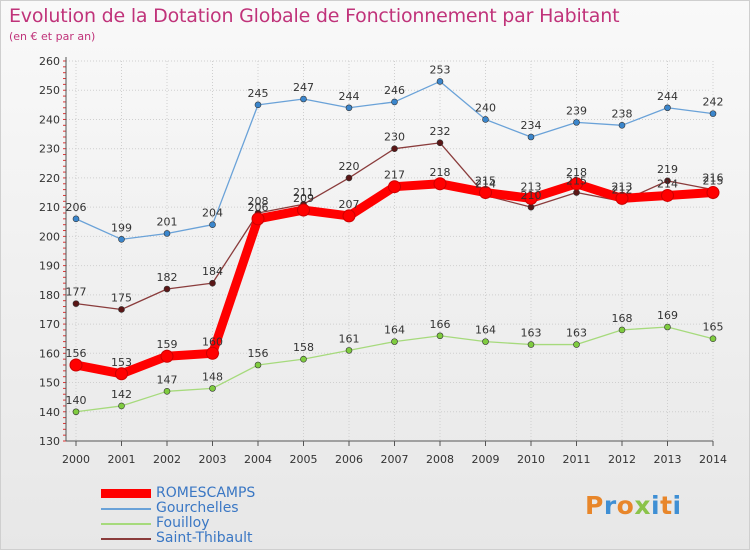  I want to click on data-label-romescamps: 213, so click(531, 186).